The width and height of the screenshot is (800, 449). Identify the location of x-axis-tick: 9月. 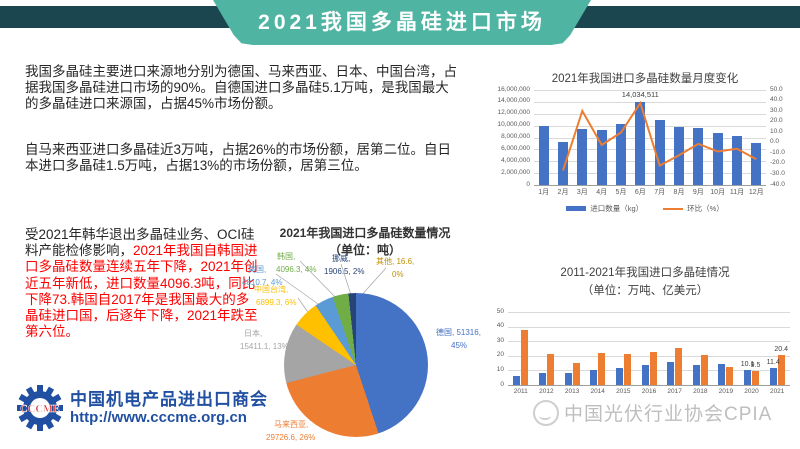
(698, 192).